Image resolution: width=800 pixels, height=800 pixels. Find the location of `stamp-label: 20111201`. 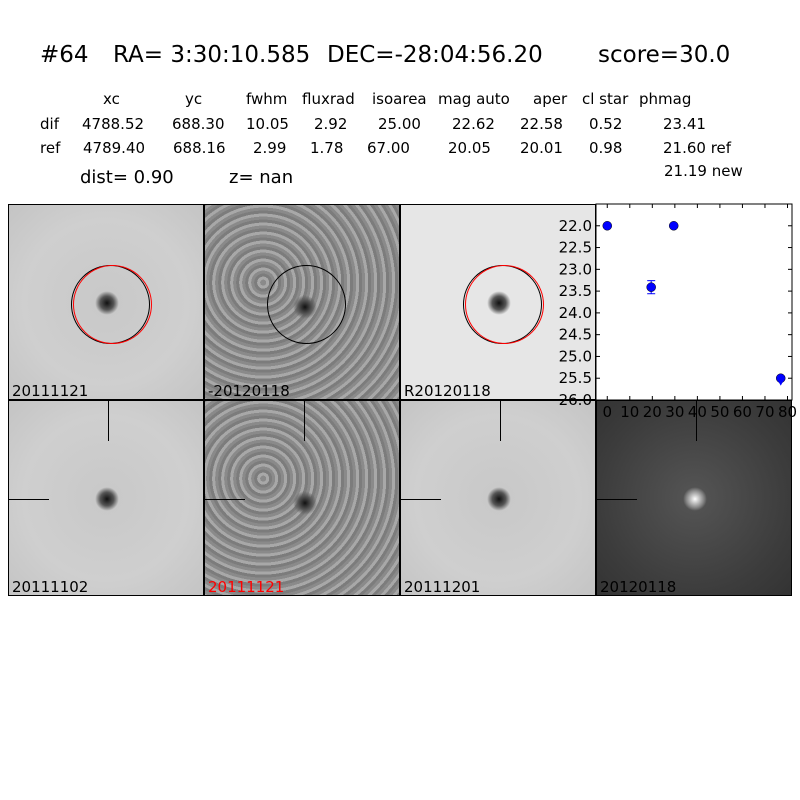

stamp-label: 20111201 is located at coordinates (442, 587).